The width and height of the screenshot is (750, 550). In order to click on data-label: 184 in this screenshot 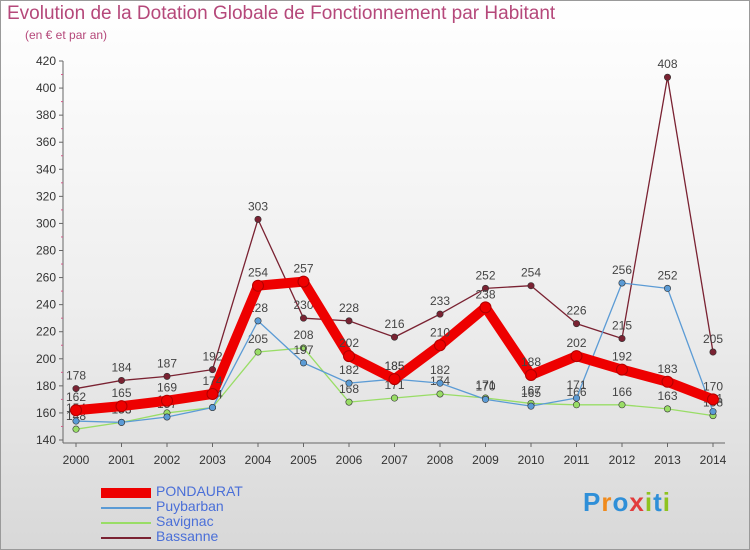, I will do `click(121, 367)`.